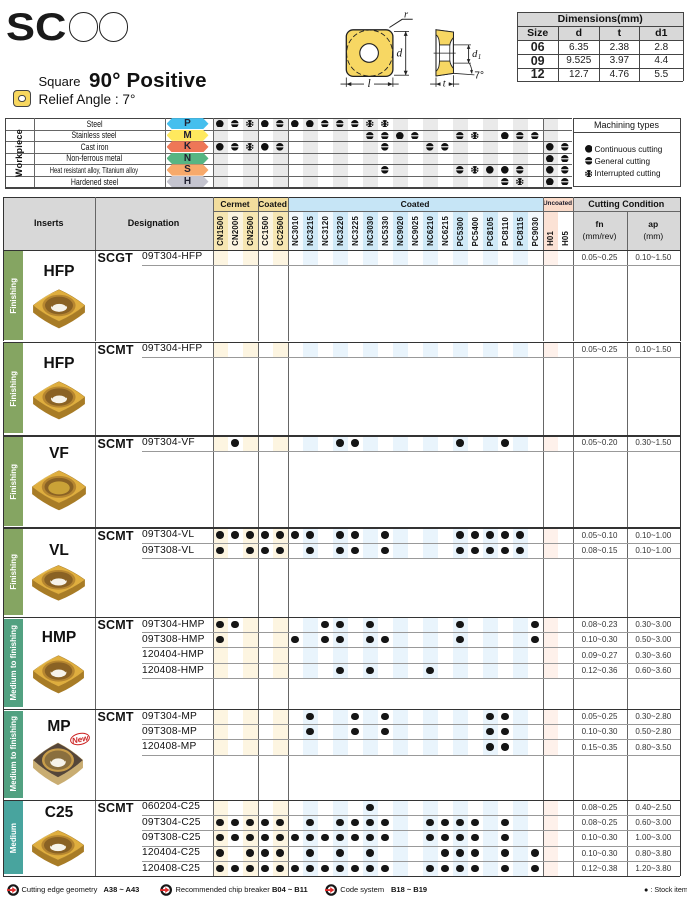  Describe the element at coordinates (406, 15) in the screenshot. I see `svg-text: r` at that location.